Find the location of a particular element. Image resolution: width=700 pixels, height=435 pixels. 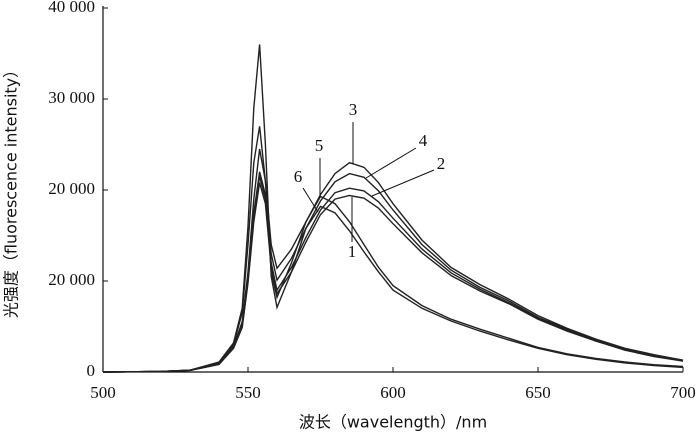

series-label: 3 is located at coordinates (353, 109).